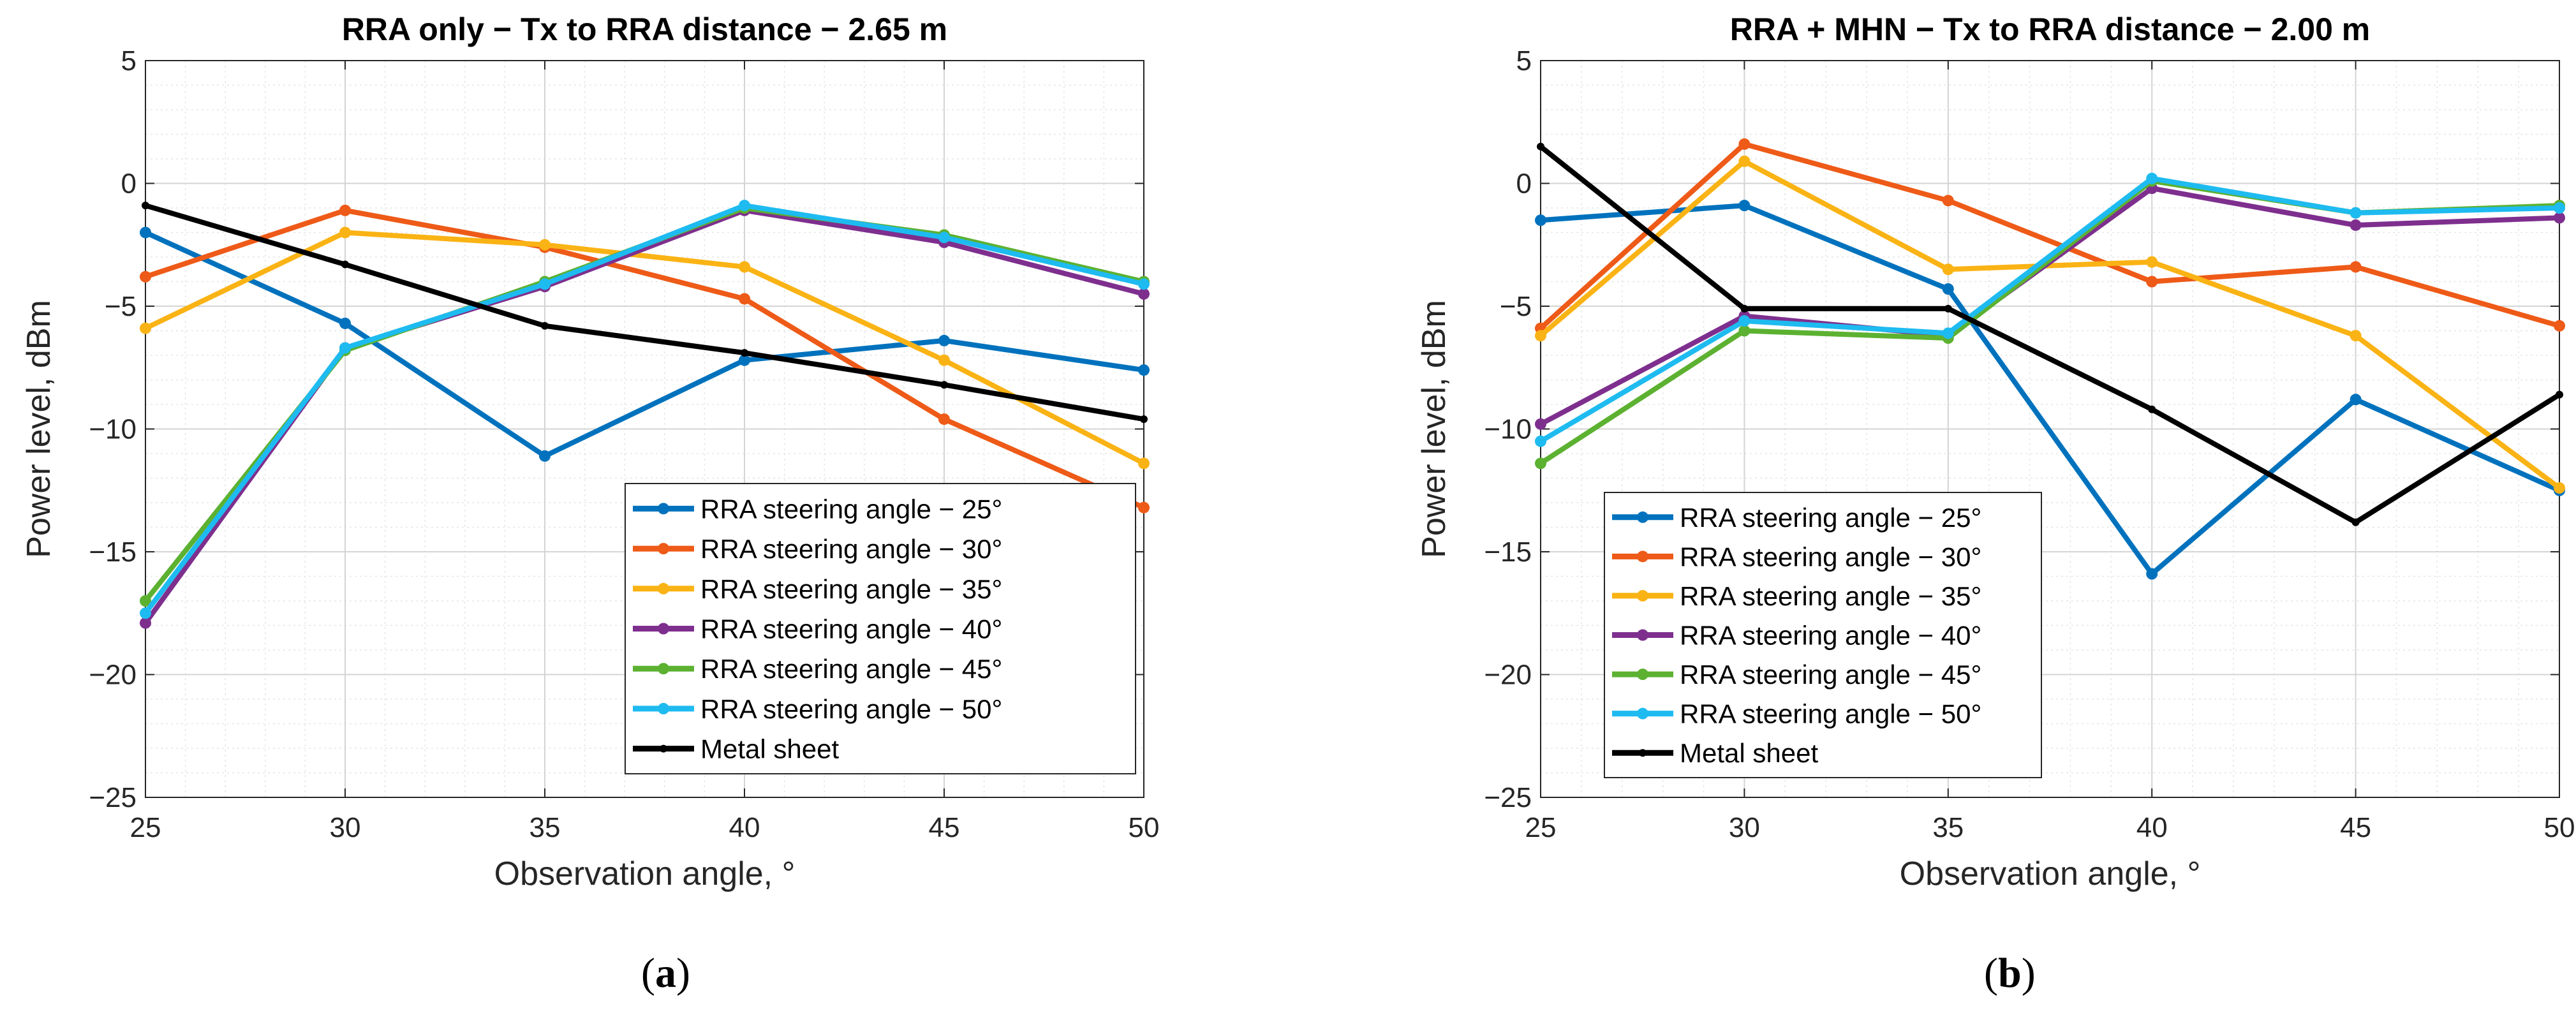 The width and height of the screenshot is (2576, 1020). I want to click on y-tick-label: −5, so click(1516, 306).